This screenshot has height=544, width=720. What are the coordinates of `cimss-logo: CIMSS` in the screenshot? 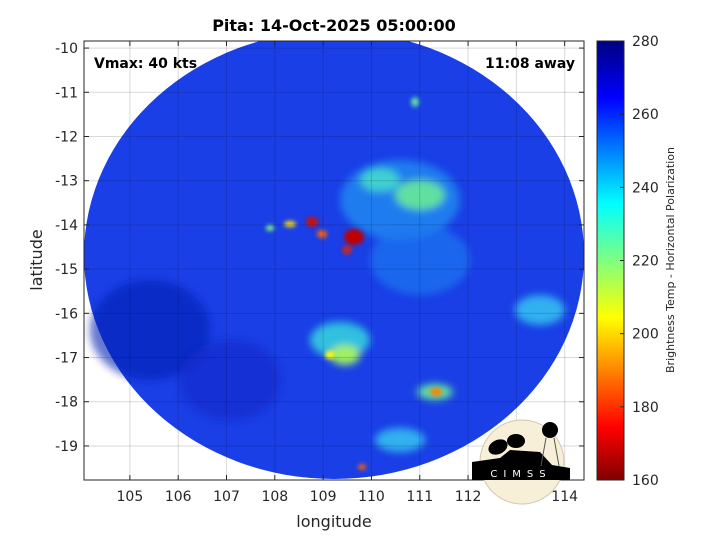 It's located at (521, 462).